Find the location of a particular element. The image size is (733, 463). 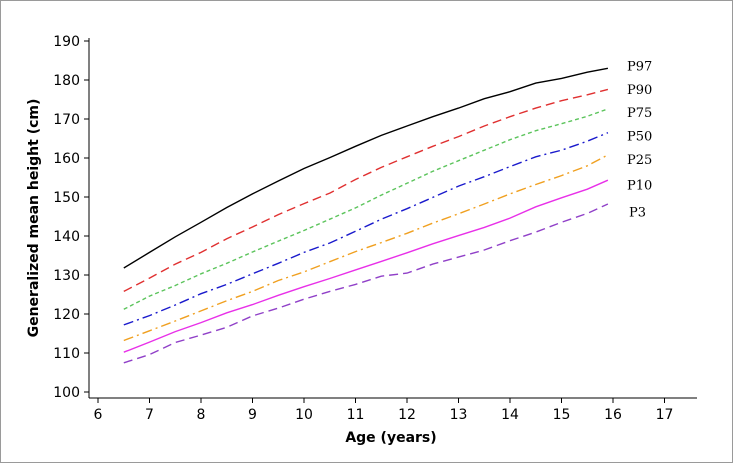

y-tick-label: 170 is located at coordinates (66, 120).